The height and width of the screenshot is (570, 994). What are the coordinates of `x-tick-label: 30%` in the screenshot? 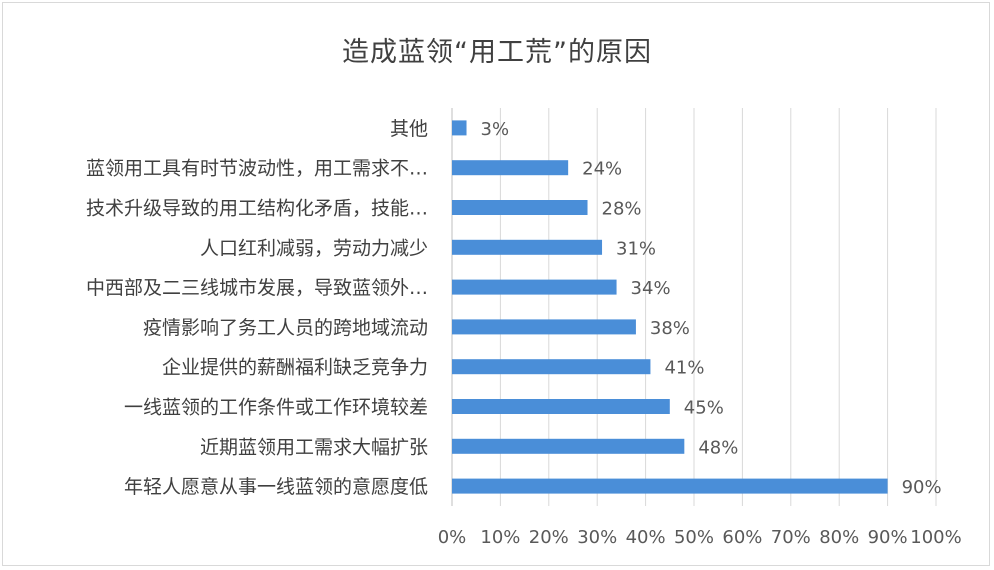 It's located at (597, 537).